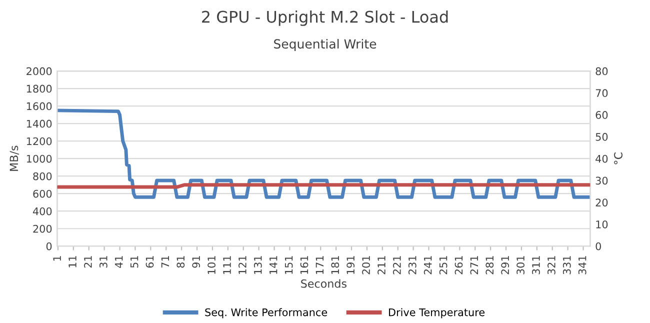 This screenshot has height=323, width=650. I want to click on y-axis-title: MB/s, so click(14, 158).